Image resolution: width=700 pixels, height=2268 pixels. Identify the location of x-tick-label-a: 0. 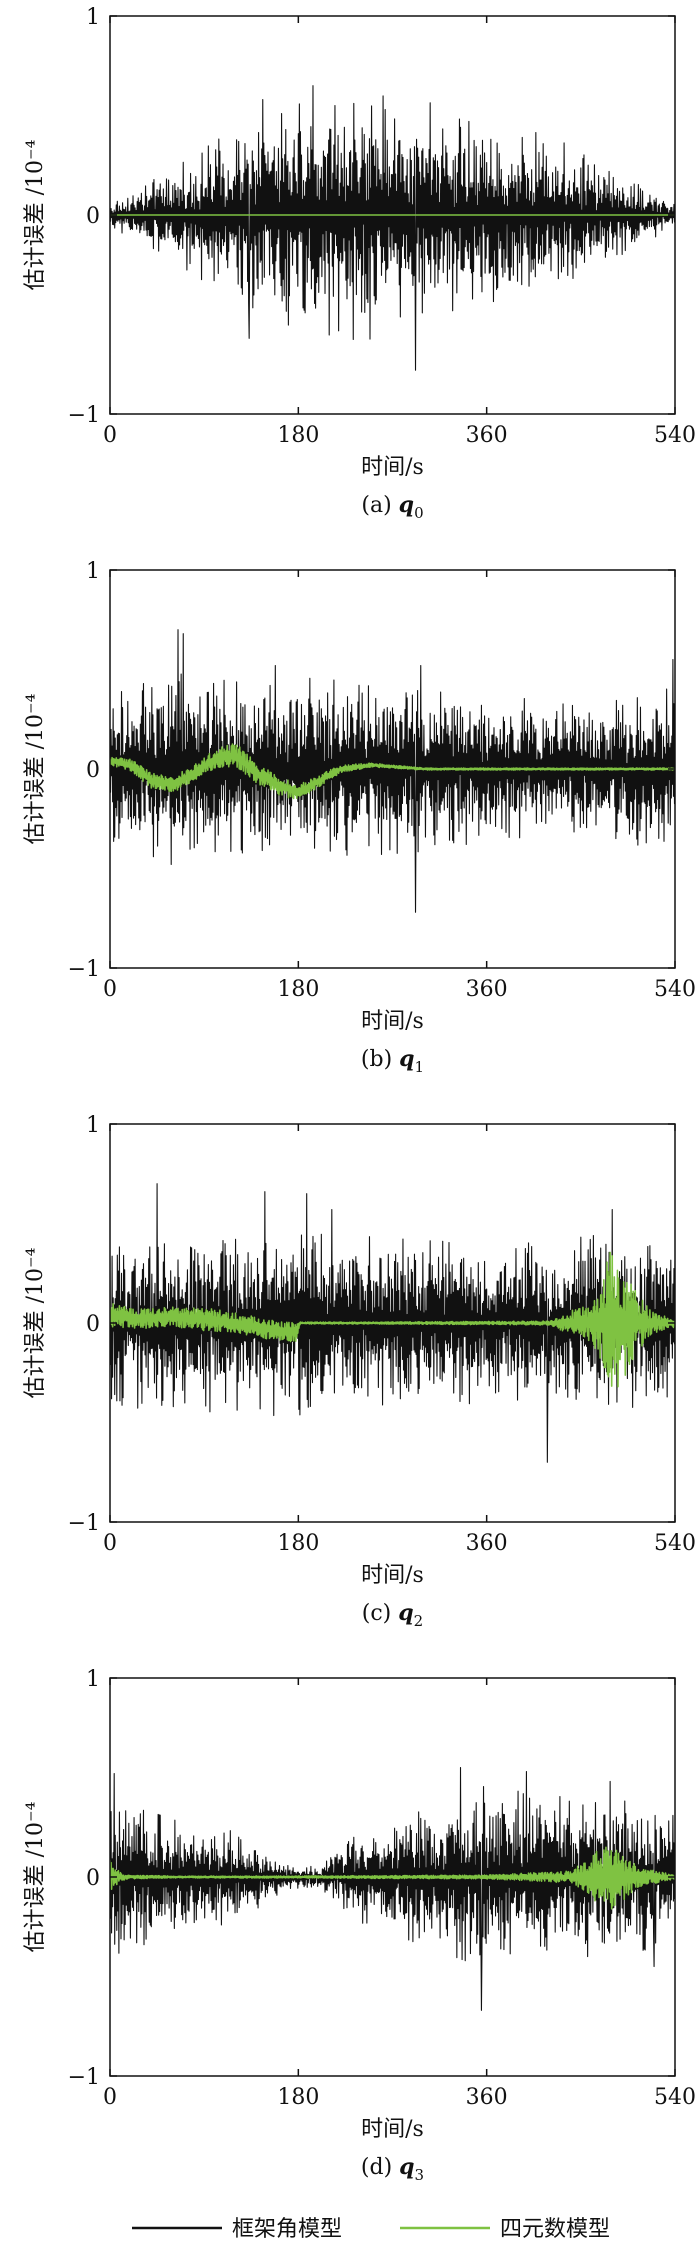
(110, 435).